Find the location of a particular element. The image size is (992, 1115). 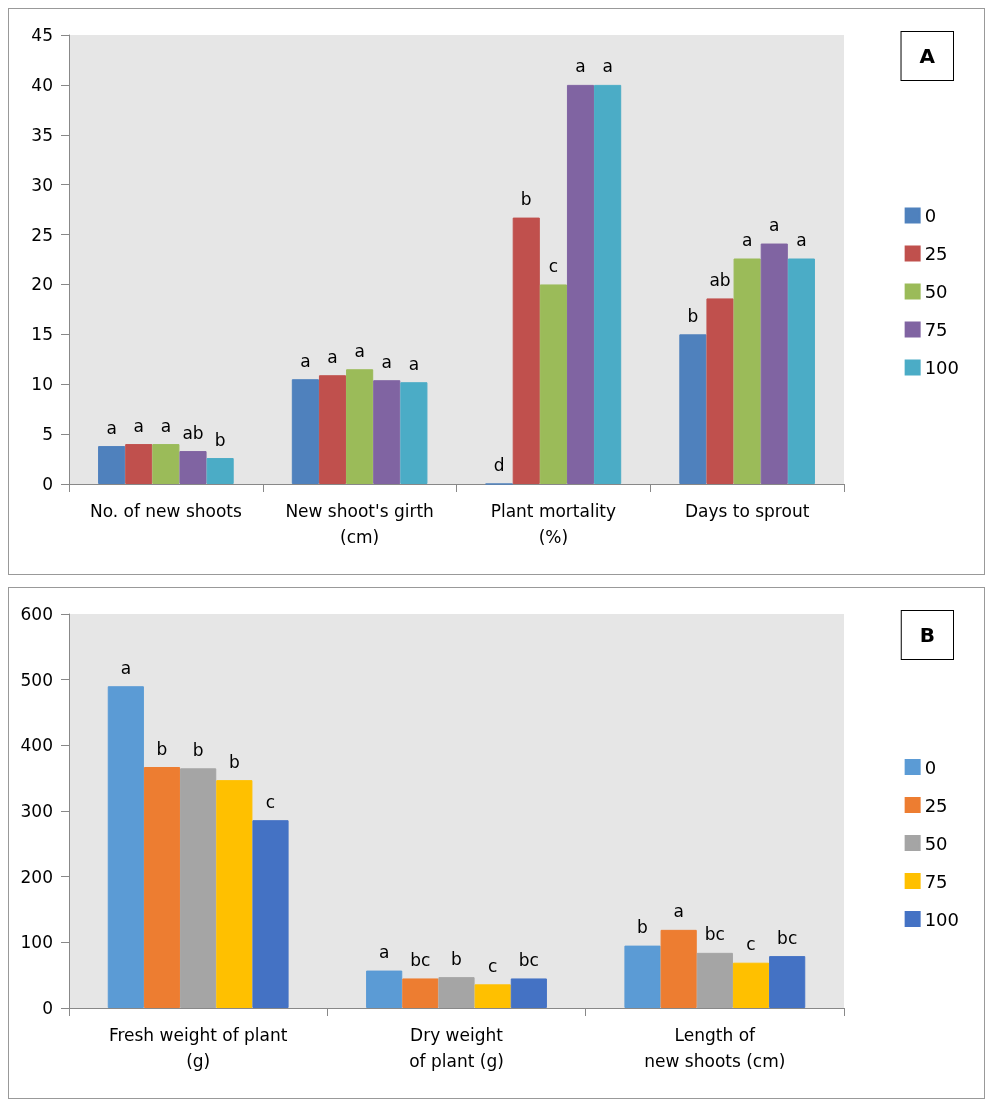

y-tick-label: 200 is located at coordinates (36, 876).